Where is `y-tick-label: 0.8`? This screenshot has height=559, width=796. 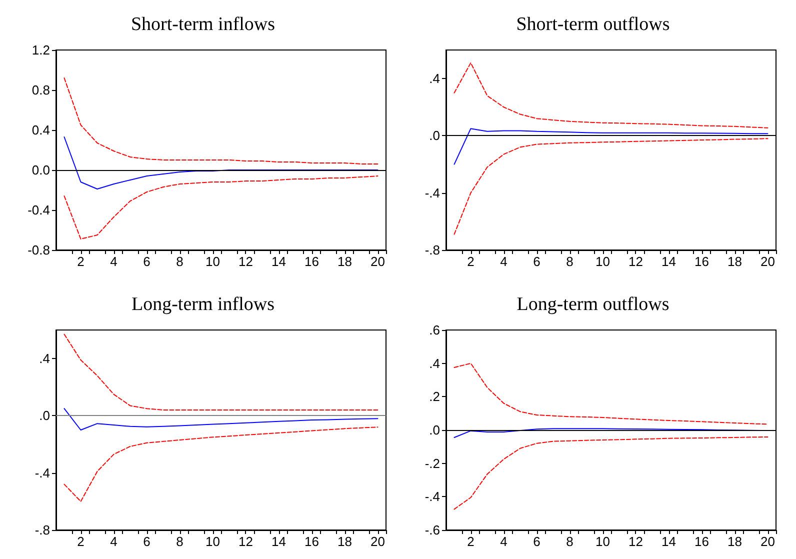
y-tick-label: 0.8 is located at coordinates (41, 90).